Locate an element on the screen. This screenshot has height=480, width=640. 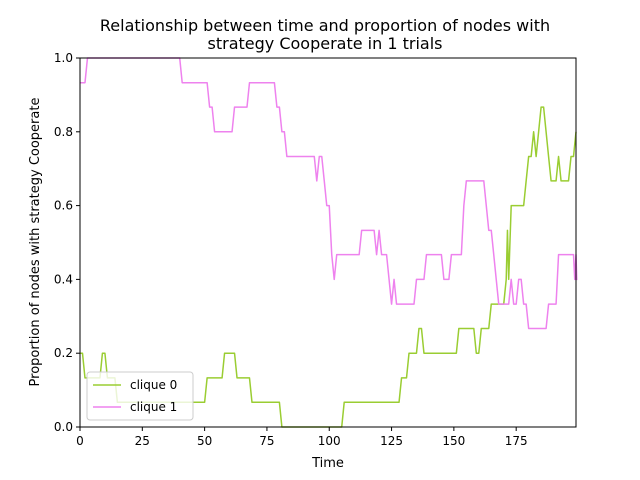
x-tick-label: 125 is located at coordinates (391, 441).